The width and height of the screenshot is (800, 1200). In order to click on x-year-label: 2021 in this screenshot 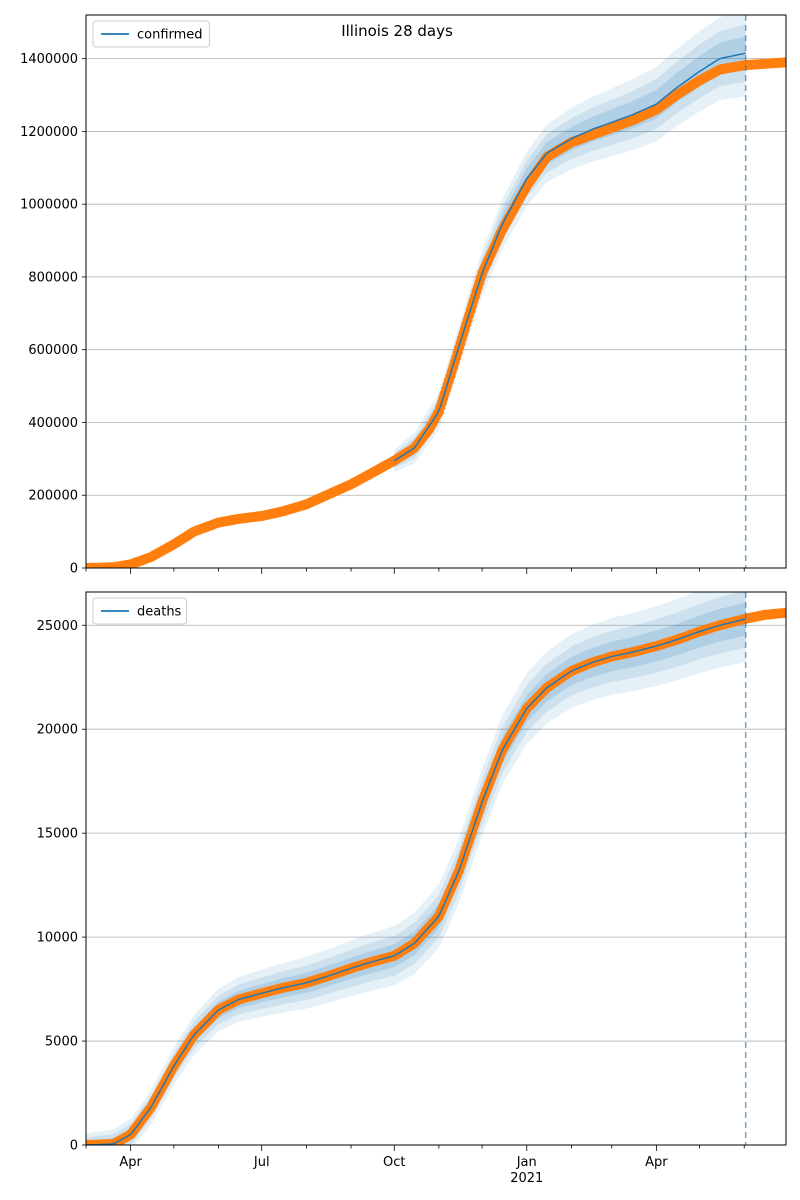, I will do `click(526, 1178)`.